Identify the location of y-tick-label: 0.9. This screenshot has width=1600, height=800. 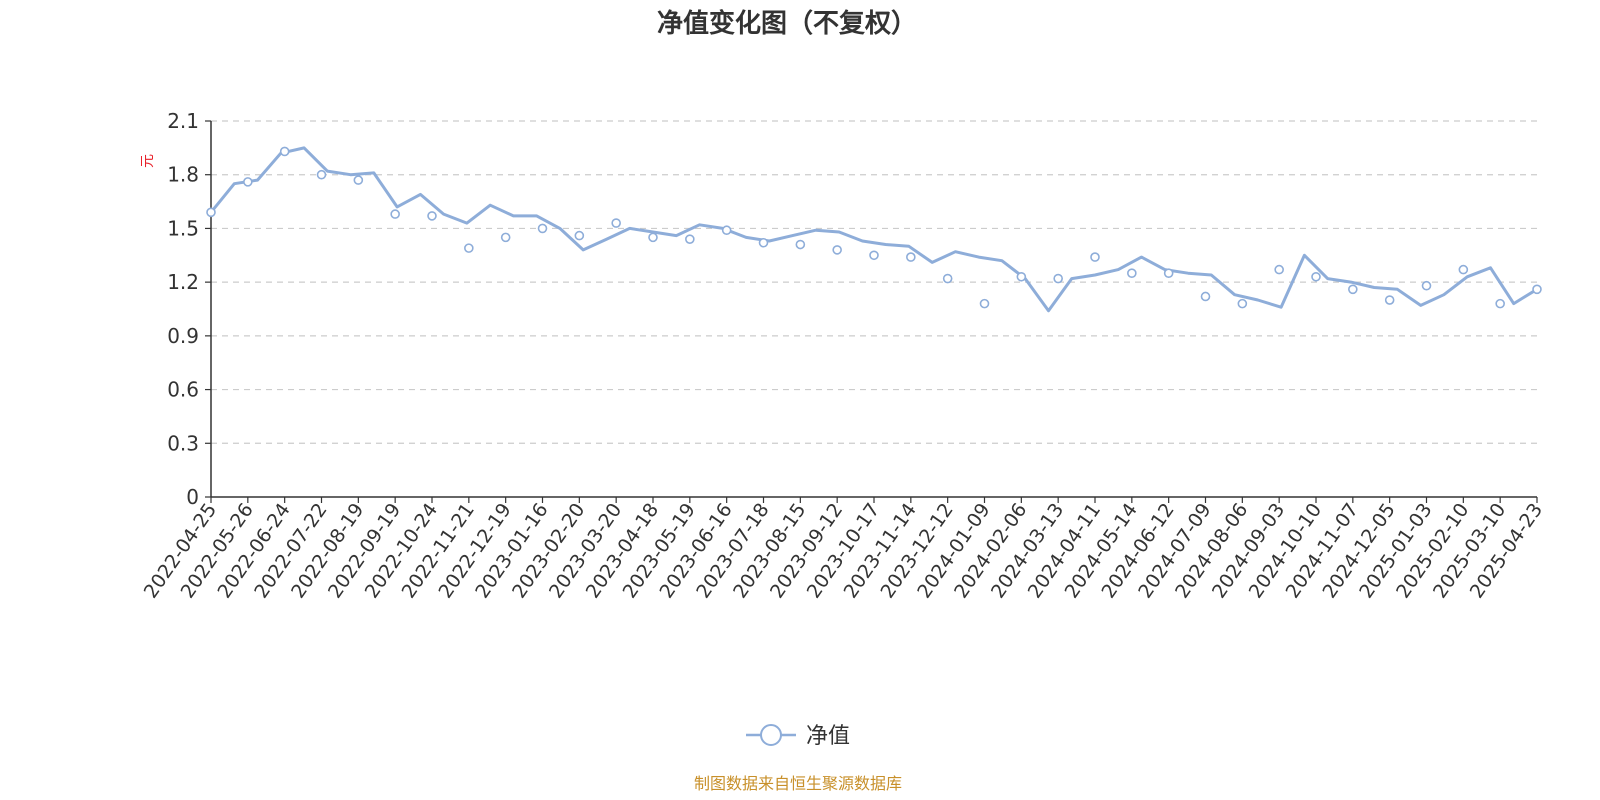
(183, 336).